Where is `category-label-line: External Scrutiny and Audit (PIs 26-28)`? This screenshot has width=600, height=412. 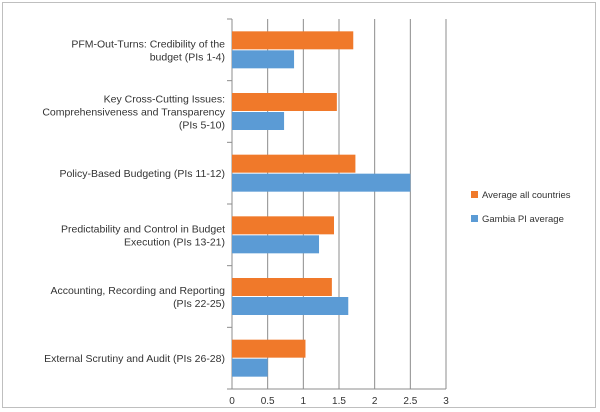
category-label-line: External Scrutiny and Audit (PIs 26-28) is located at coordinates (134, 359).